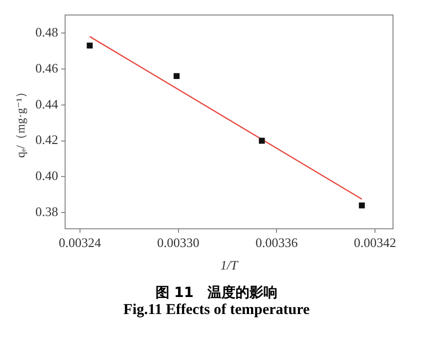 The height and width of the screenshot is (339, 433). I want to click on y-tick-label: 0.46, so click(47, 68).